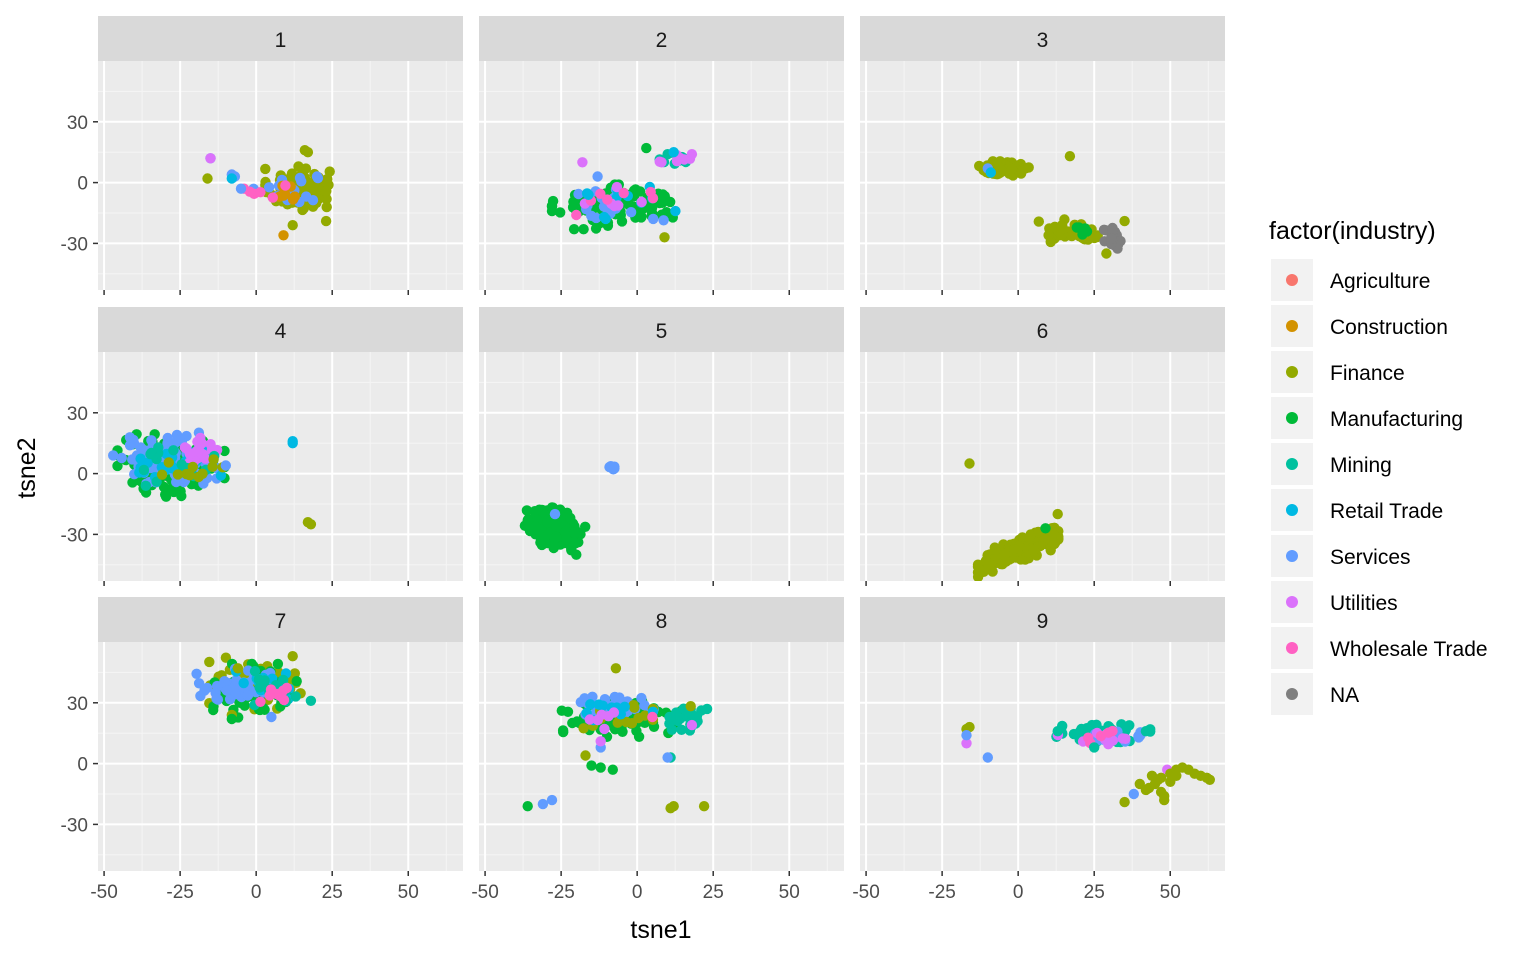 This screenshot has height=960, width=1536. I want to click on legend-entry: Mining, so click(1331, 464).